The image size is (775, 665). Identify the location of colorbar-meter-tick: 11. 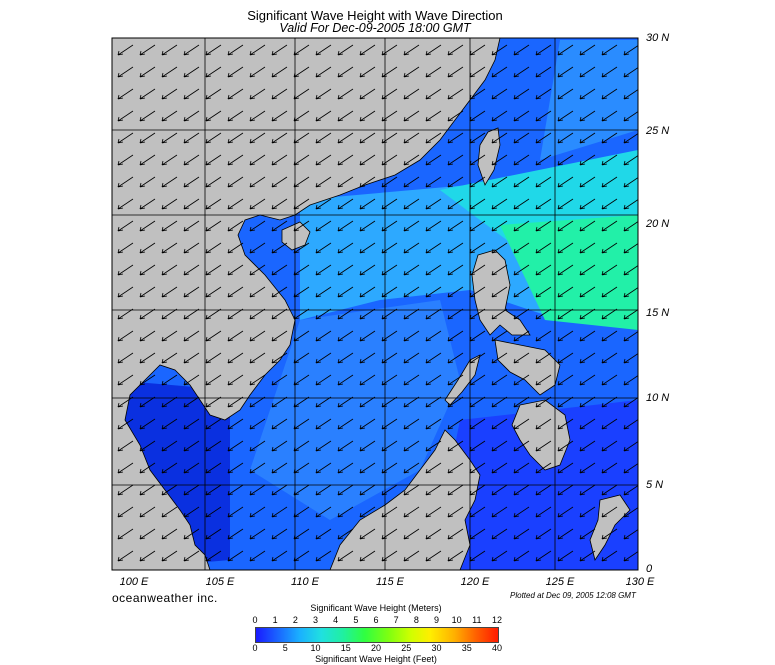
(477, 620).